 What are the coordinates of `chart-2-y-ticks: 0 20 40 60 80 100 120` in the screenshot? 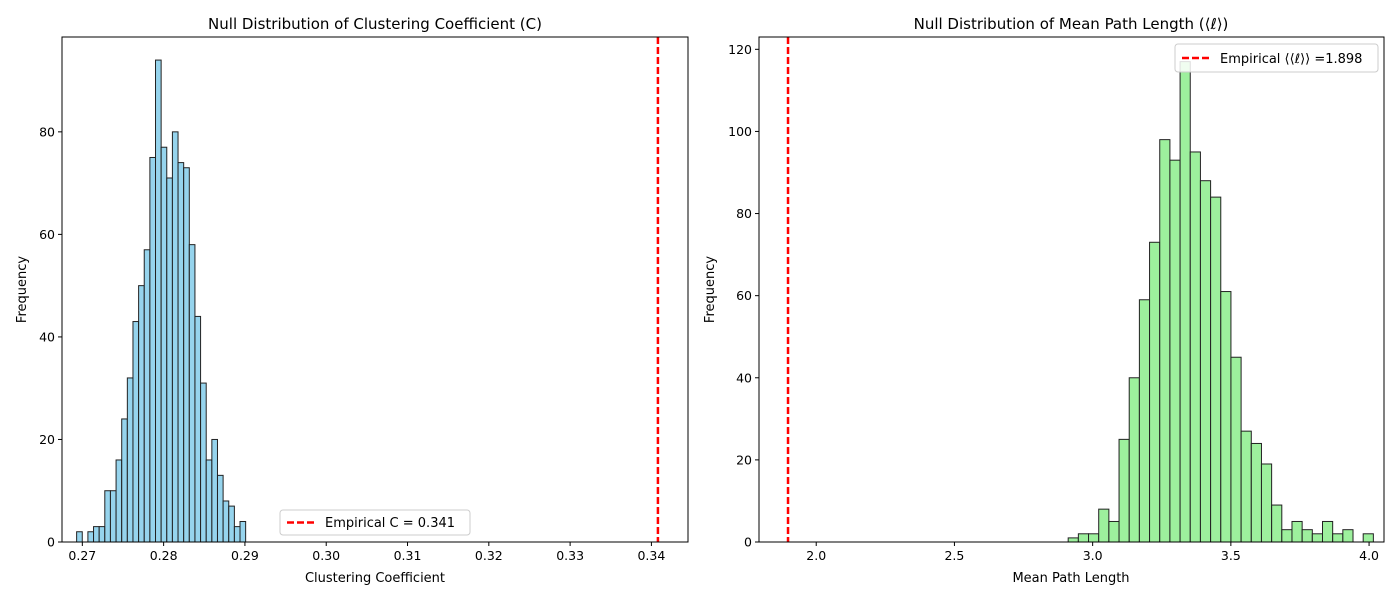 It's located at (743, 296).